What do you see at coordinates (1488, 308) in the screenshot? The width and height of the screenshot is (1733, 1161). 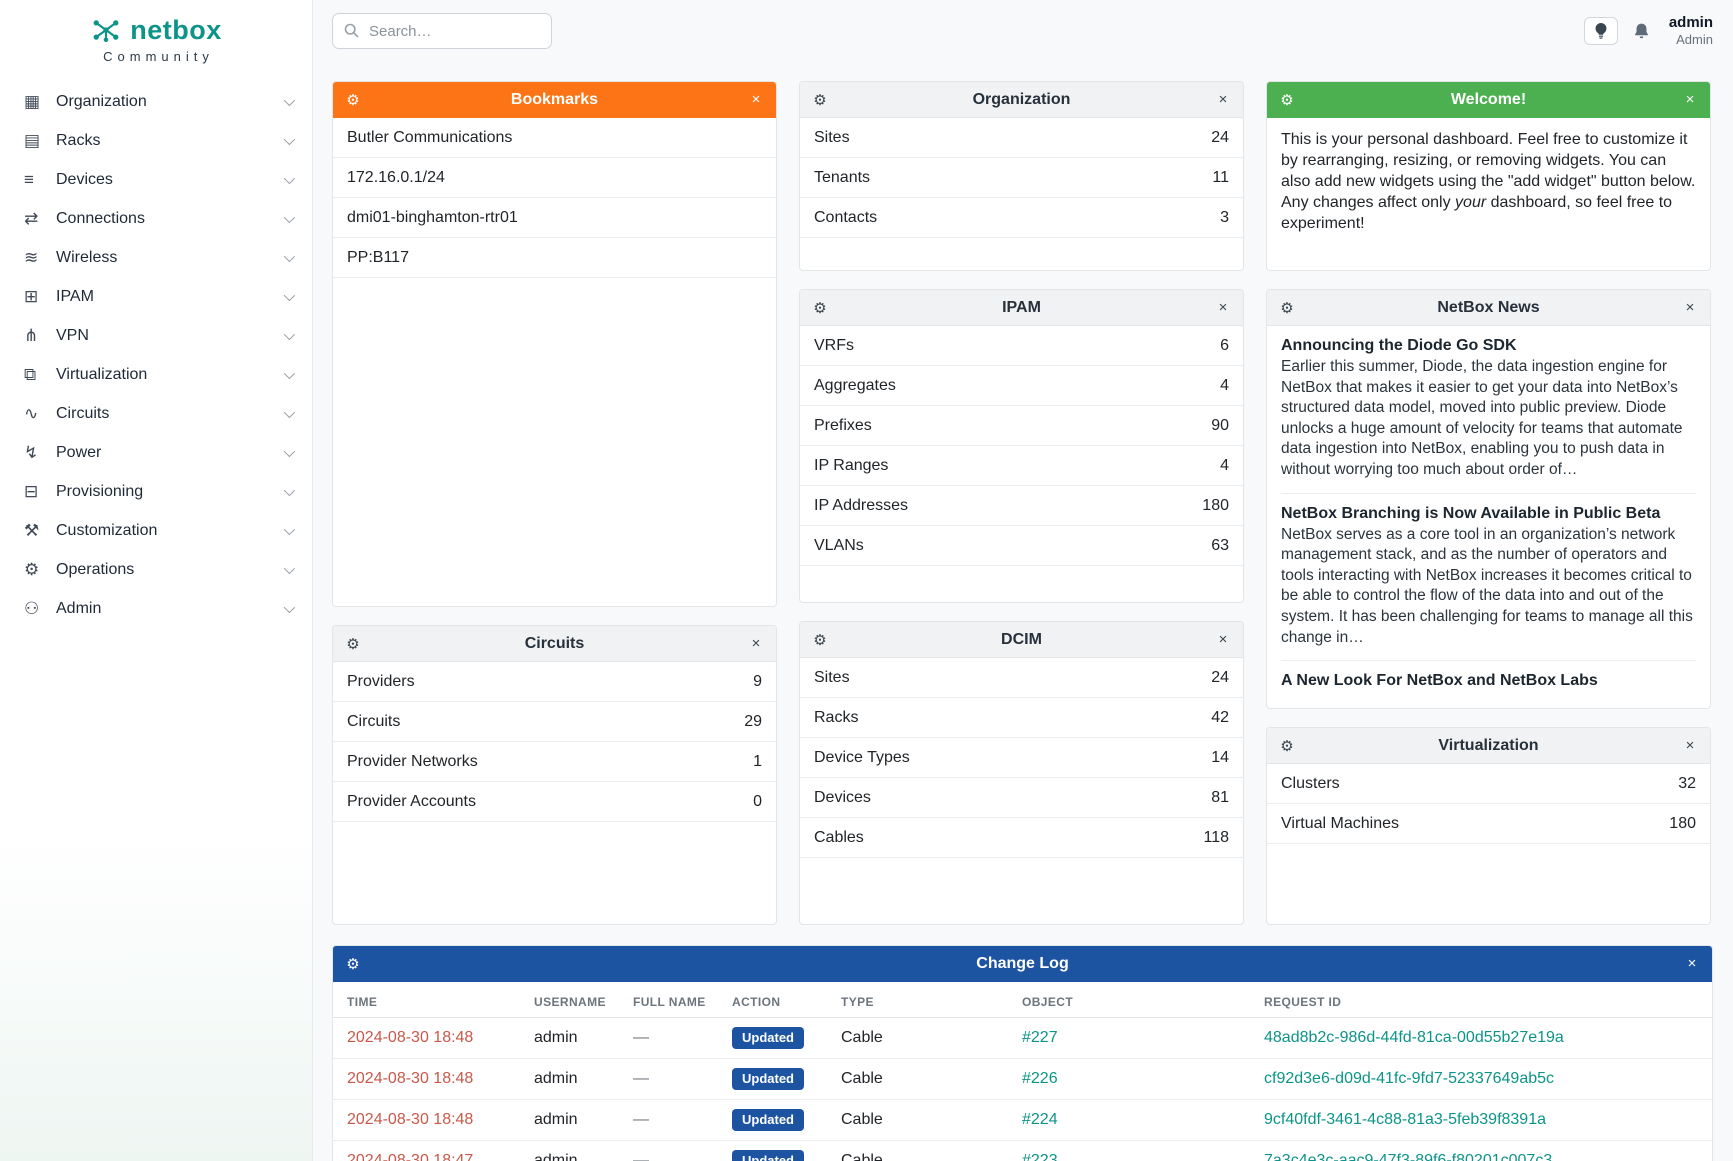 I see `news-widget-header: ⚙ NetBox News ×` at bounding box center [1488, 308].